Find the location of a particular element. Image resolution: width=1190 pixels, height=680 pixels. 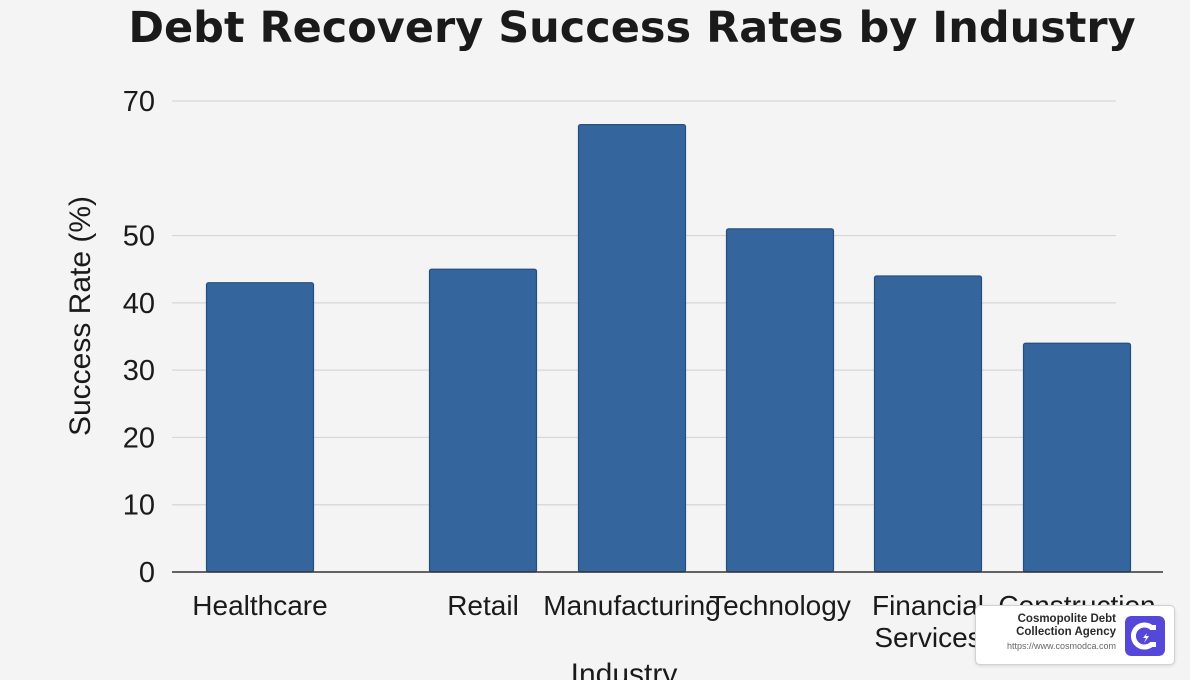

x-tick-label: Healthcare is located at coordinates (259, 605).